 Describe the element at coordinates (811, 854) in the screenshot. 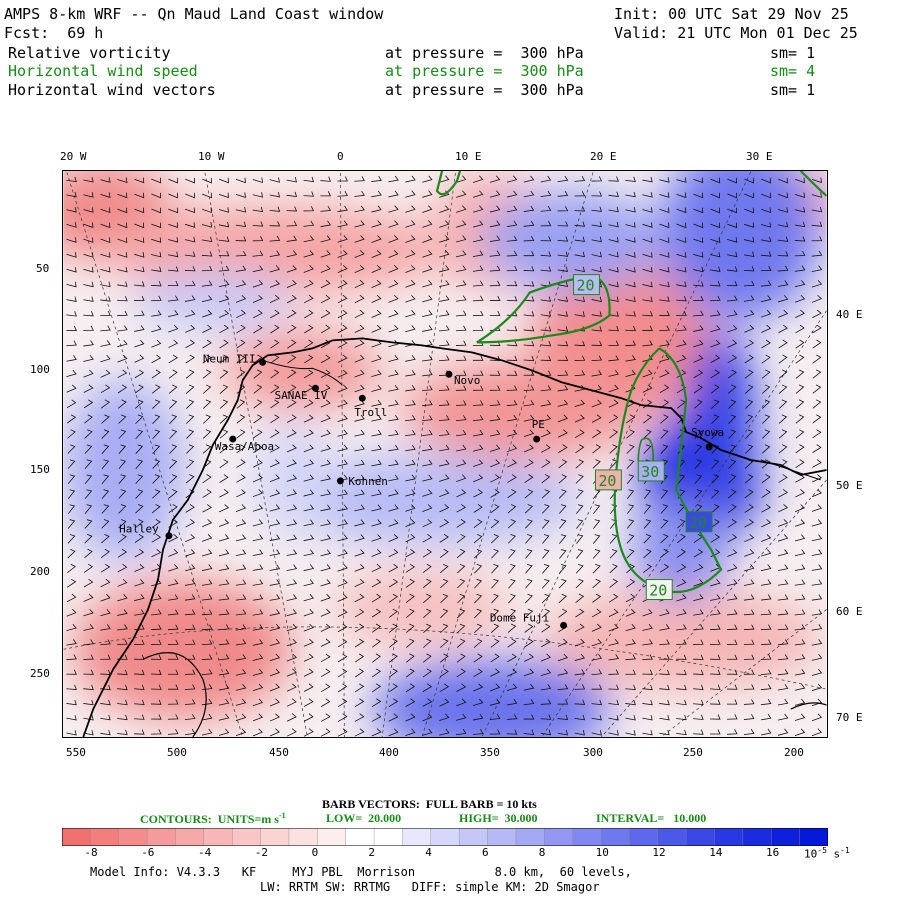

I see `colorbar-units-base: 10` at that location.